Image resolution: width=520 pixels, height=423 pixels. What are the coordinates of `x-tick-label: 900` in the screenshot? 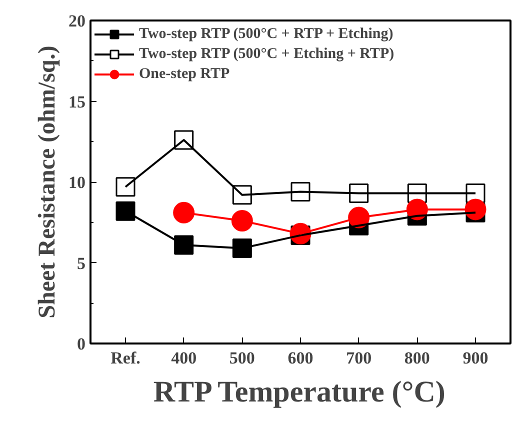 It's located at (475, 358).